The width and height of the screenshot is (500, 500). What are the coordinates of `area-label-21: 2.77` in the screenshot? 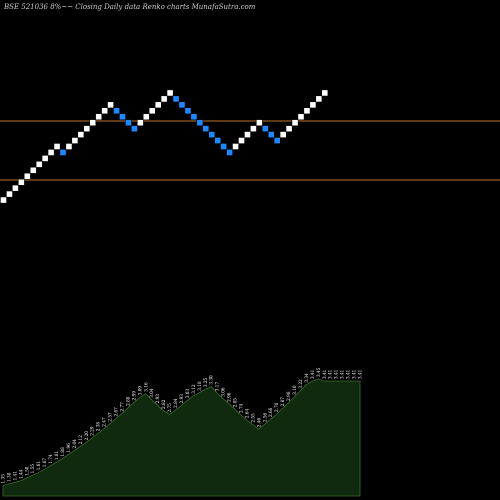 It's located at (122, 407).